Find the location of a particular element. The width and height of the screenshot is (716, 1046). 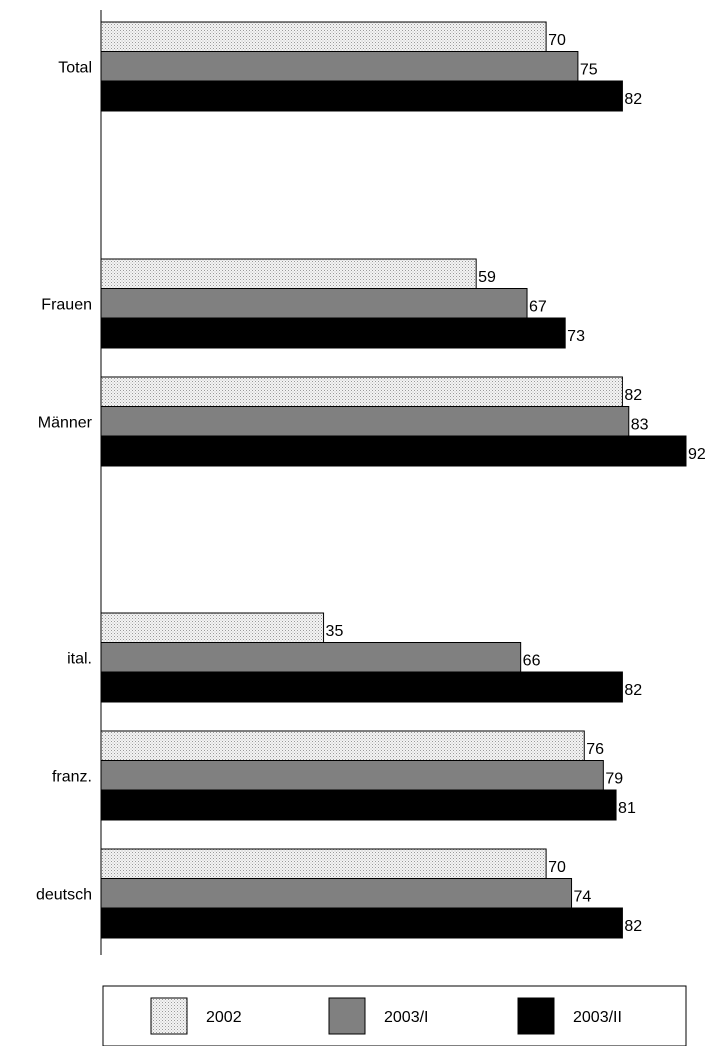

data-label: 79 is located at coordinates (614, 779).